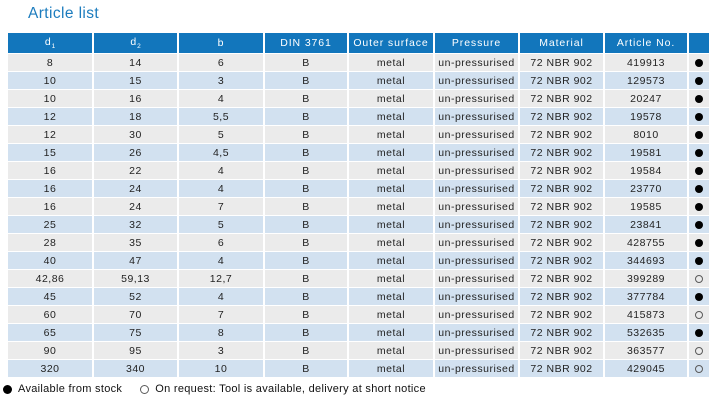  What do you see at coordinates (139, 47) in the screenshot?
I see `column-header-d2-subscript: 2` at bounding box center [139, 47].